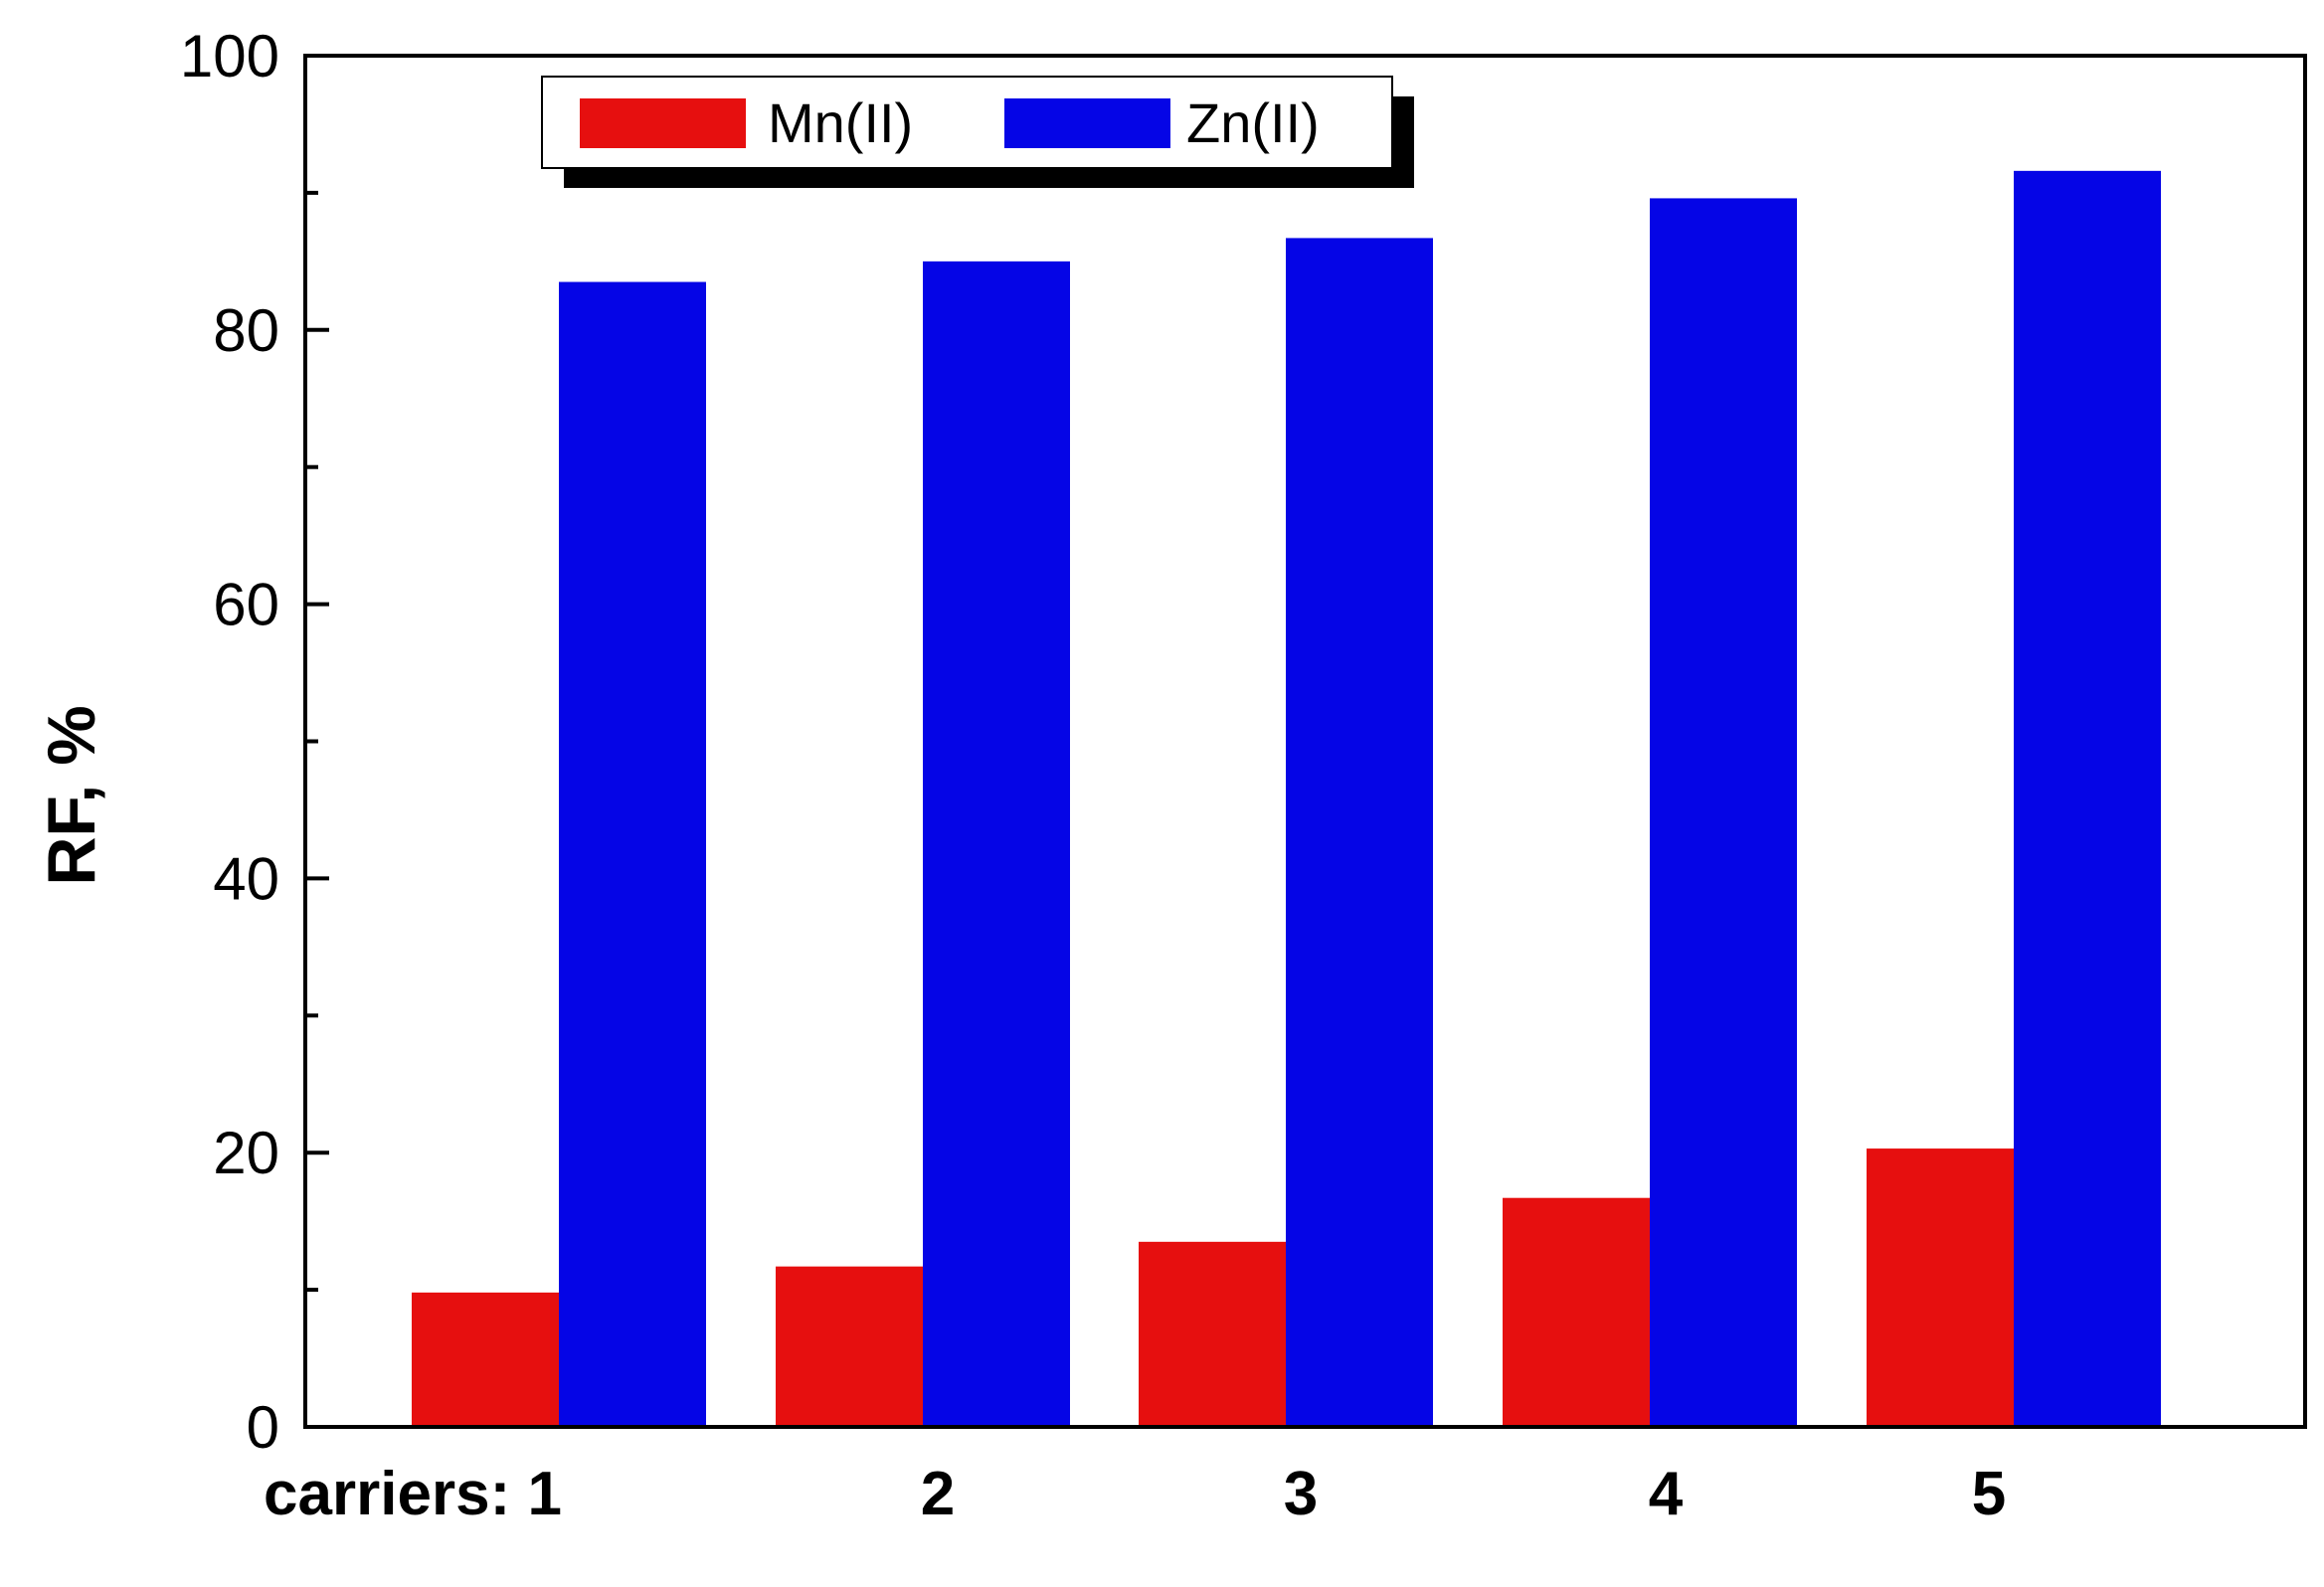 The height and width of the screenshot is (1587, 2324). What do you see at coordinates (1135, 1494) in the screenshot?
I see `x-axis: carriers: 1 2 3 4 5` at bounding box center [1135, 1494].